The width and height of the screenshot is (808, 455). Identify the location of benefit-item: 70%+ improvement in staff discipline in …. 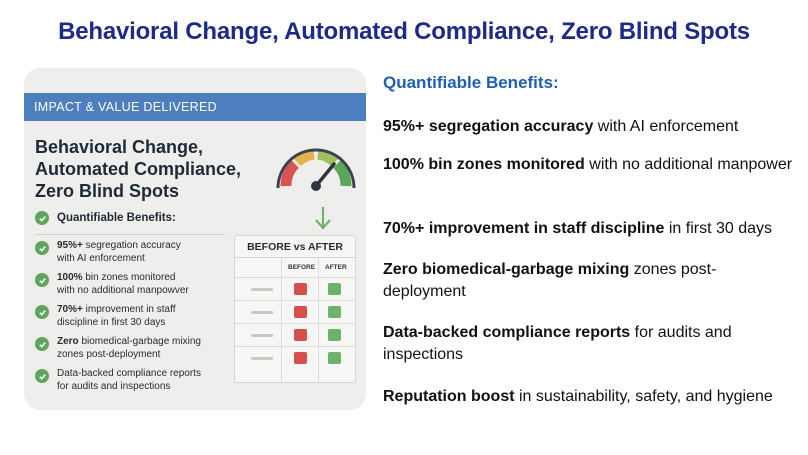
(588, 229).